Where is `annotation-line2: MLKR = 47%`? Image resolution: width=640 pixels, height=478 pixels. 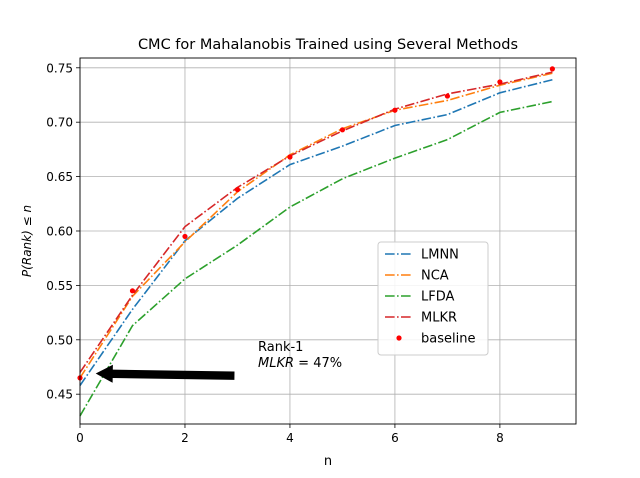
annotation-line2: MLKR = 47% is located at coordinates (300, 363).